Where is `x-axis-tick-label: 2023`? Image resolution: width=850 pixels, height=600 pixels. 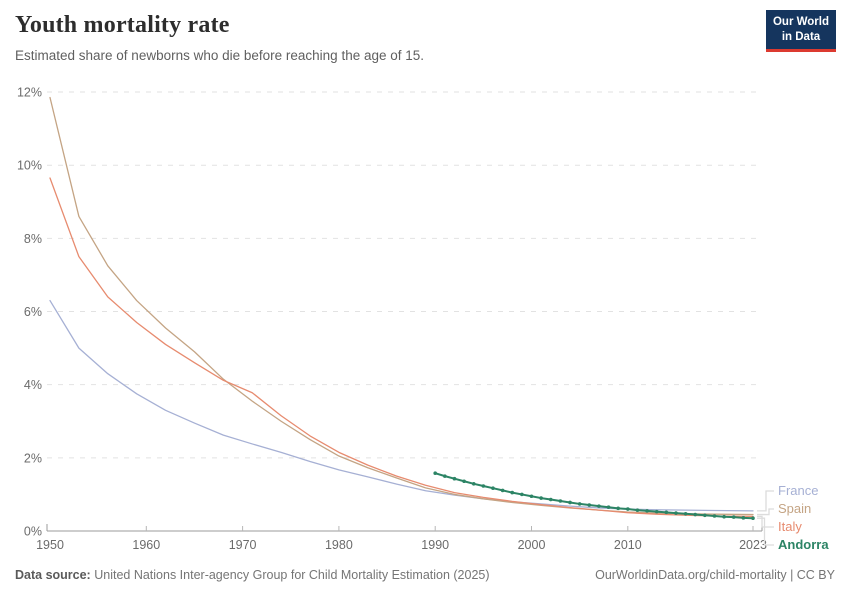 x-axis-tick-label: 2023 is located at coordinates (753, 545).